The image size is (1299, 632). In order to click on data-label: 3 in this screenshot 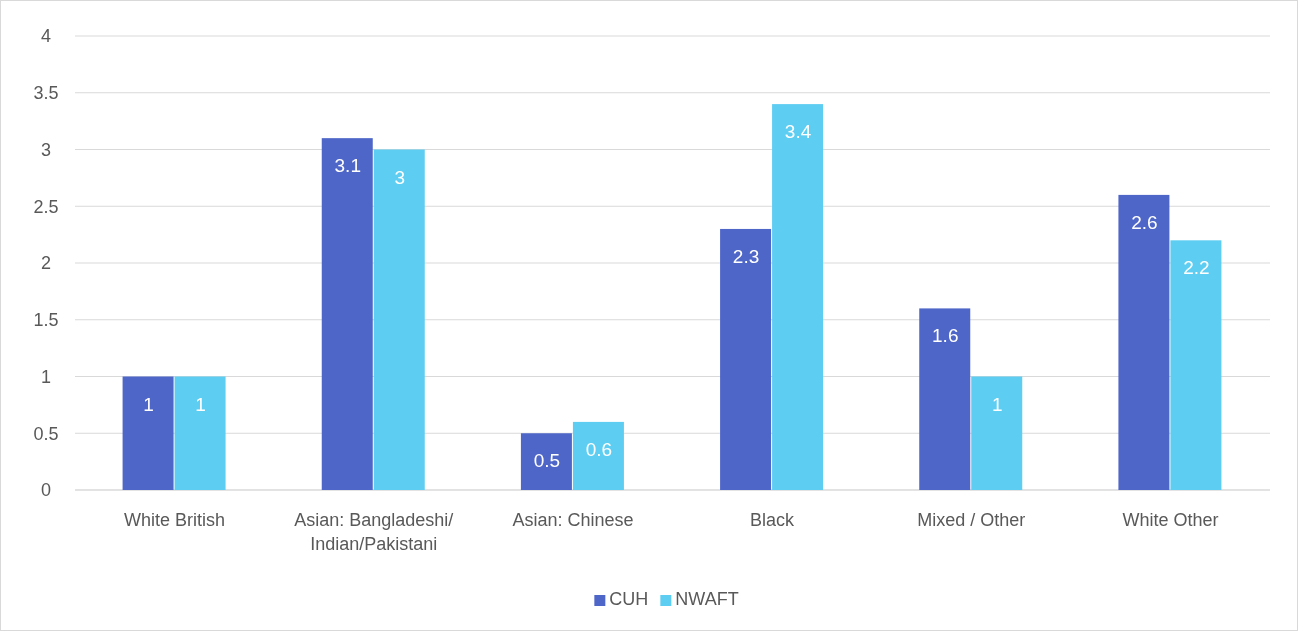, I will do `click(400, 177)`.